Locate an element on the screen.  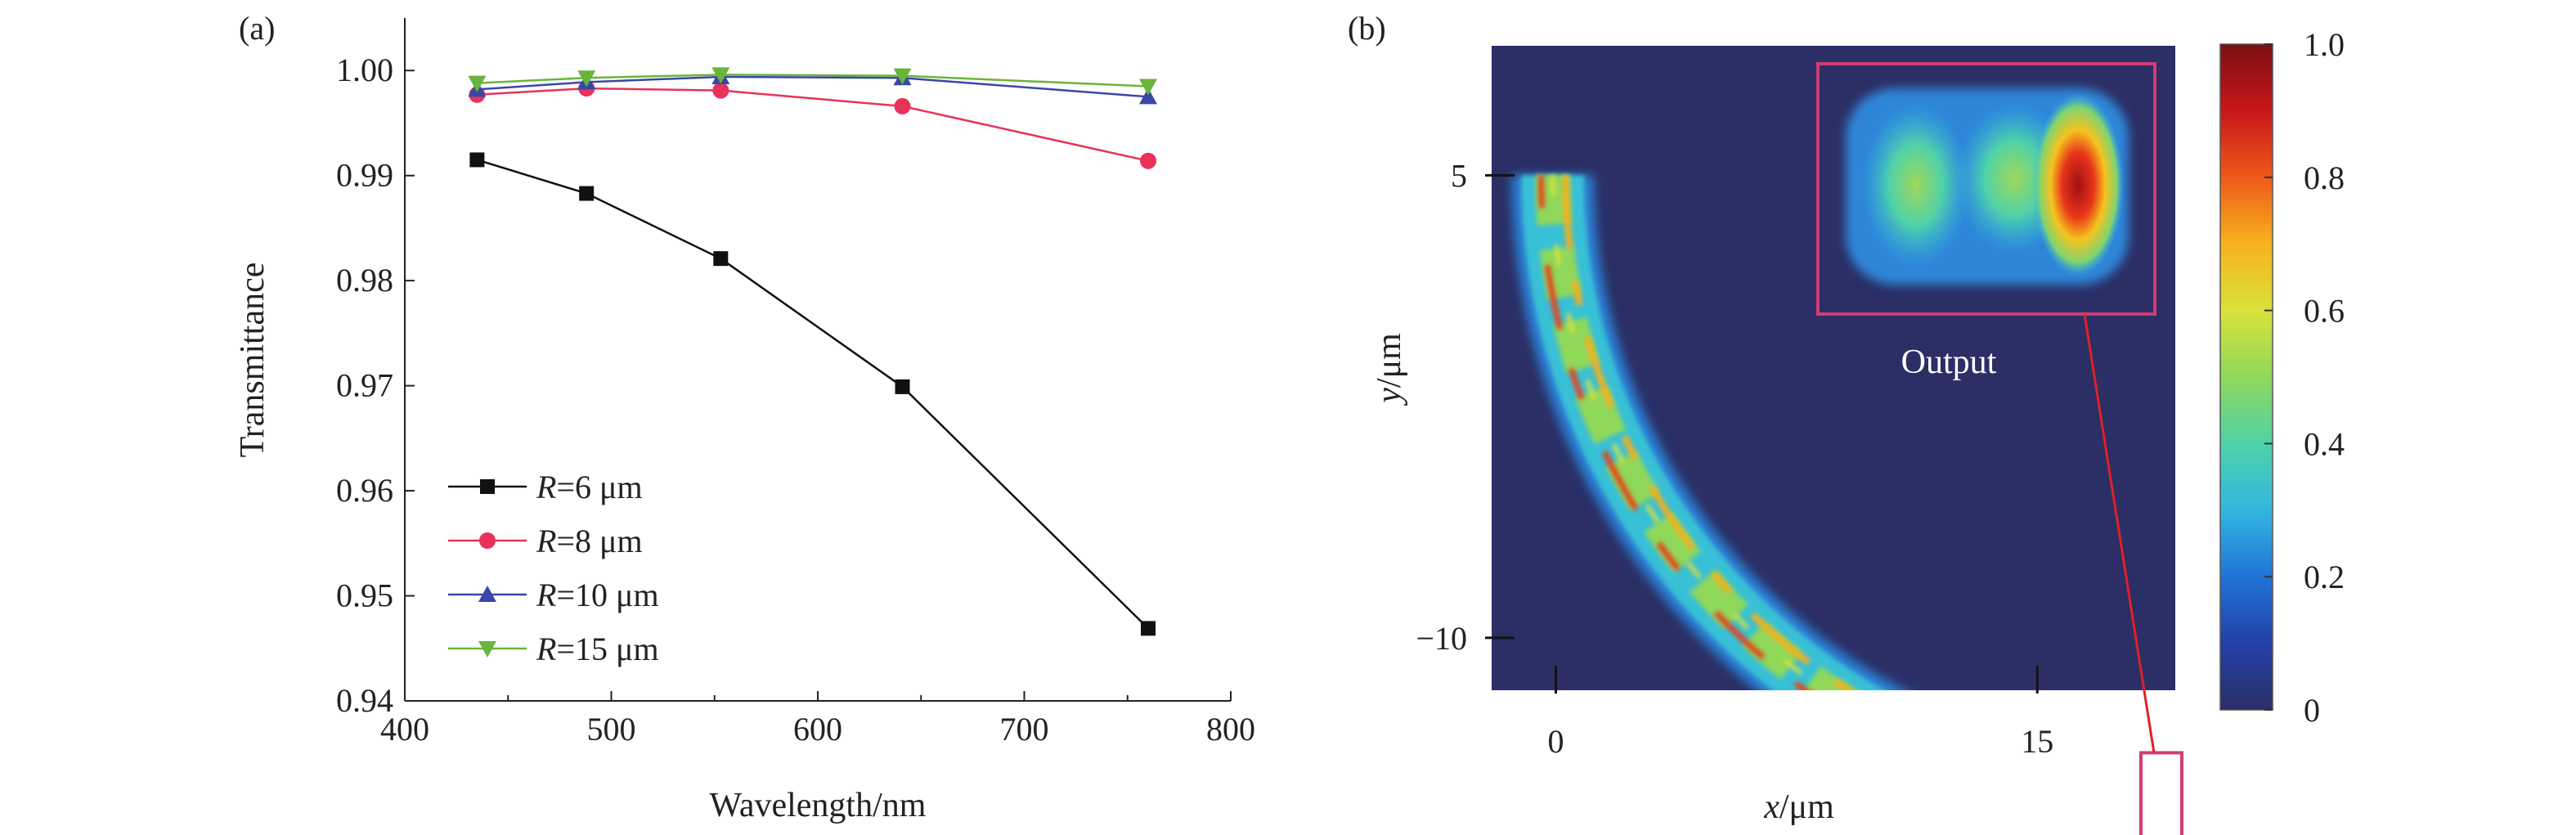
y-tick-label: 0.94 is located at coordinates (365, 700).